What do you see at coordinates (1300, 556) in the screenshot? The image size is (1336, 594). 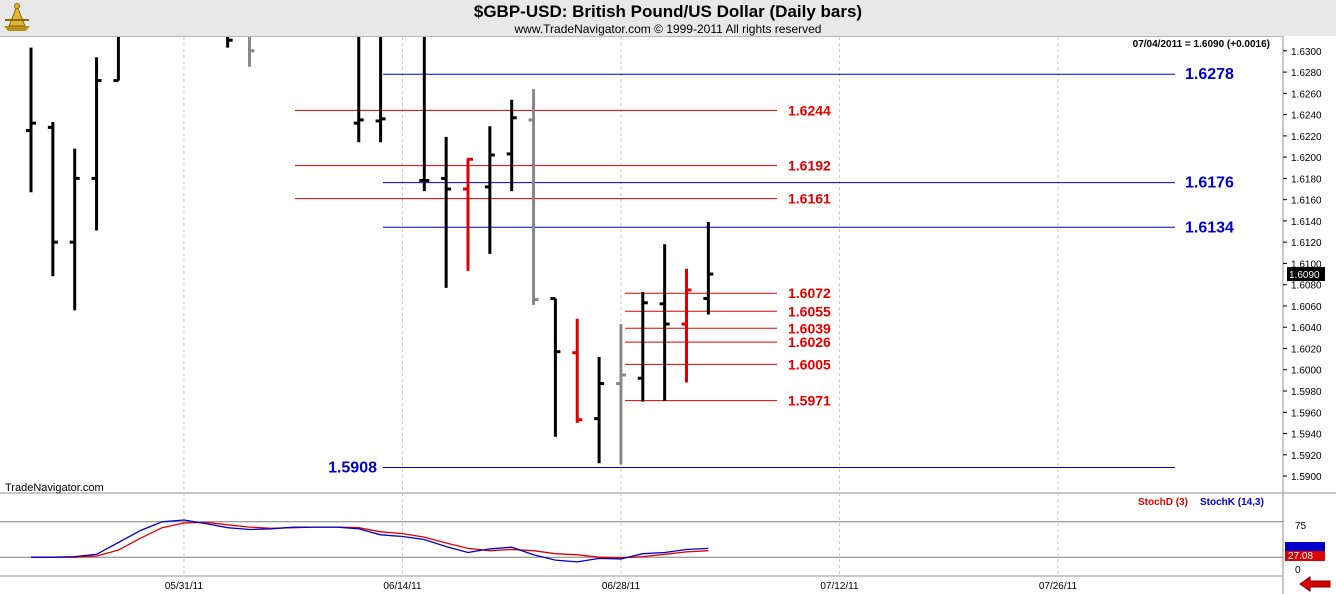 I see `stoch-last-value: 27.08` at bounding box center [1300, 556].